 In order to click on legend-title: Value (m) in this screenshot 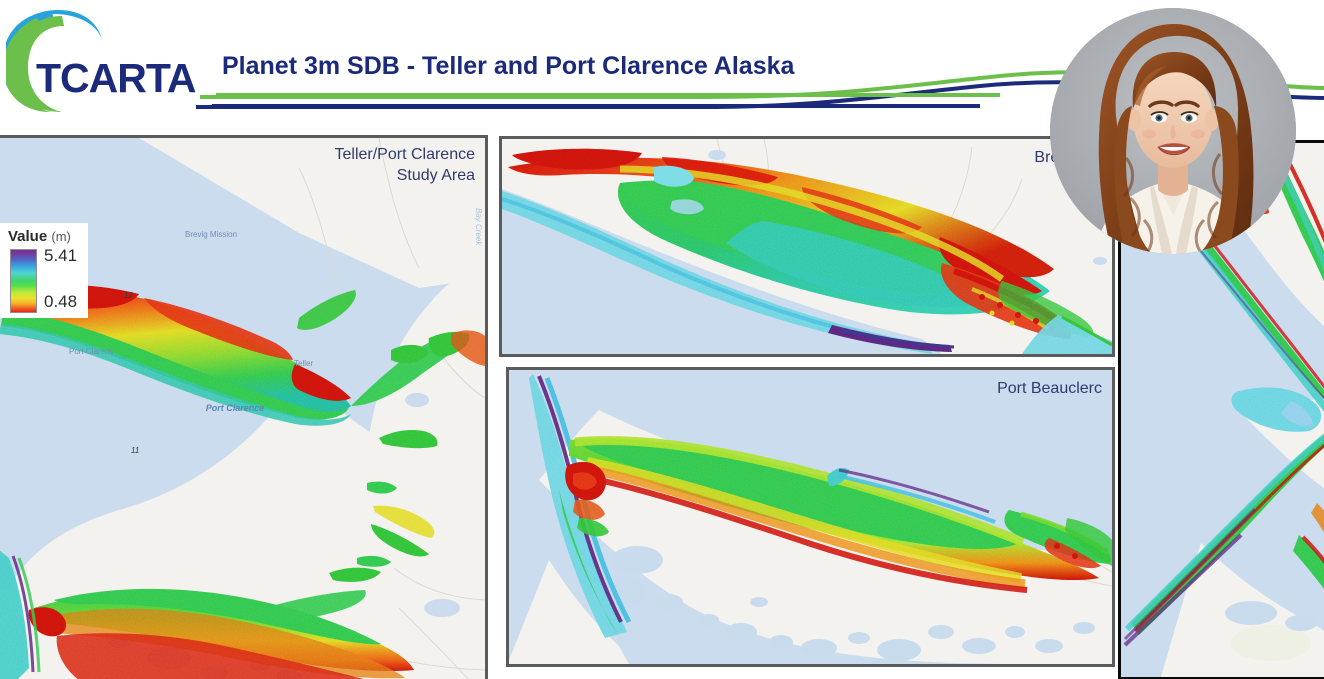, I will do `click(46, 237)`.